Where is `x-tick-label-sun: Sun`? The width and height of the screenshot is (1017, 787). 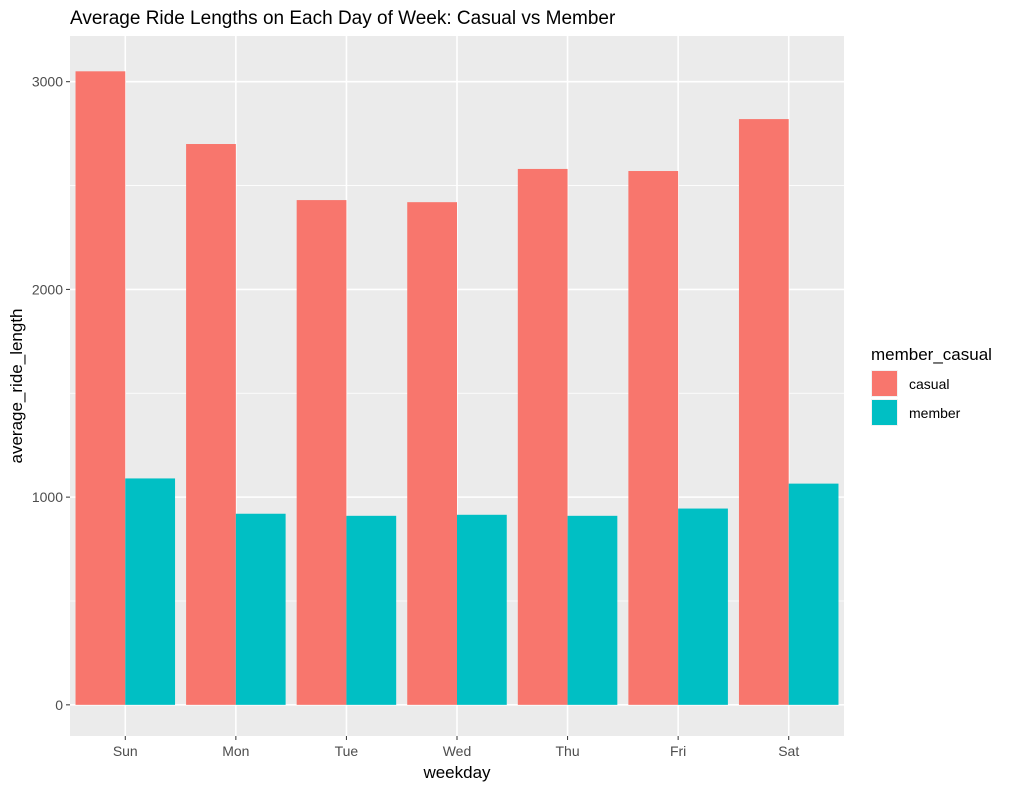 x-tick-label-sun: Sun is located at coordinates (125, 751).